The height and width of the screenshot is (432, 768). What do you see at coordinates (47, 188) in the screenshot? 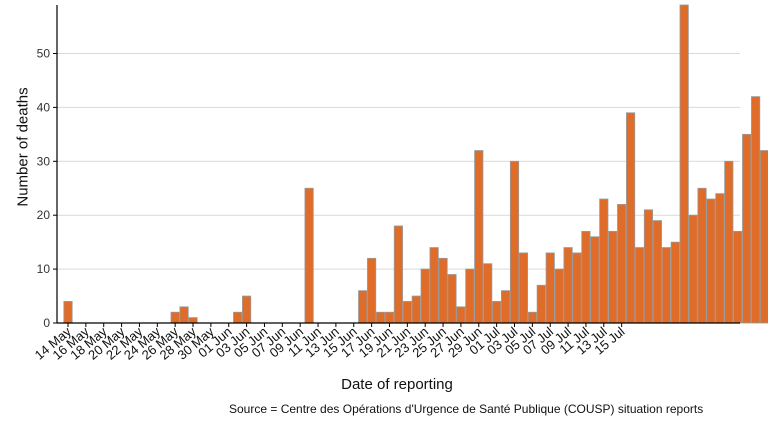
I see `y-axis-ticks: 0 10 20 30 40 50` at bounding box center [47, 188].